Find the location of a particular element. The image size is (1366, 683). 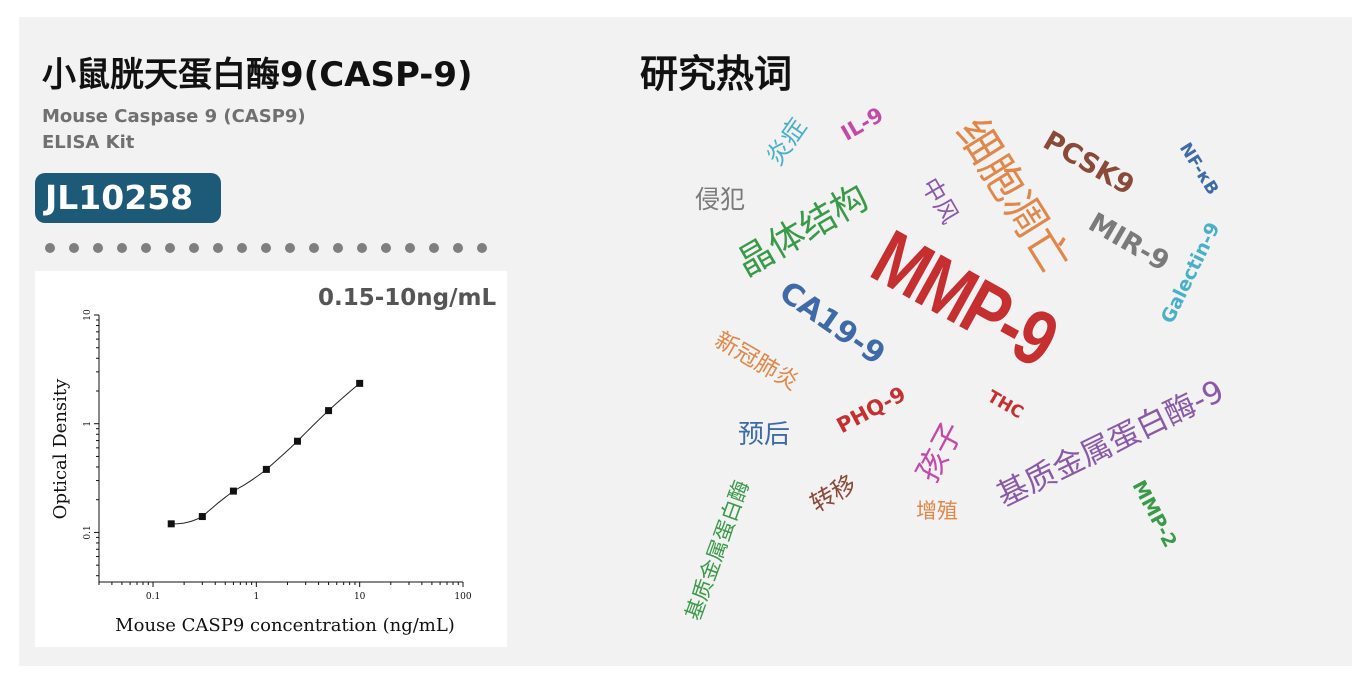

product-subtitle: Mouse Caspase 9 (CASP9) ELISA Kit is located at coordinates (174, 130).